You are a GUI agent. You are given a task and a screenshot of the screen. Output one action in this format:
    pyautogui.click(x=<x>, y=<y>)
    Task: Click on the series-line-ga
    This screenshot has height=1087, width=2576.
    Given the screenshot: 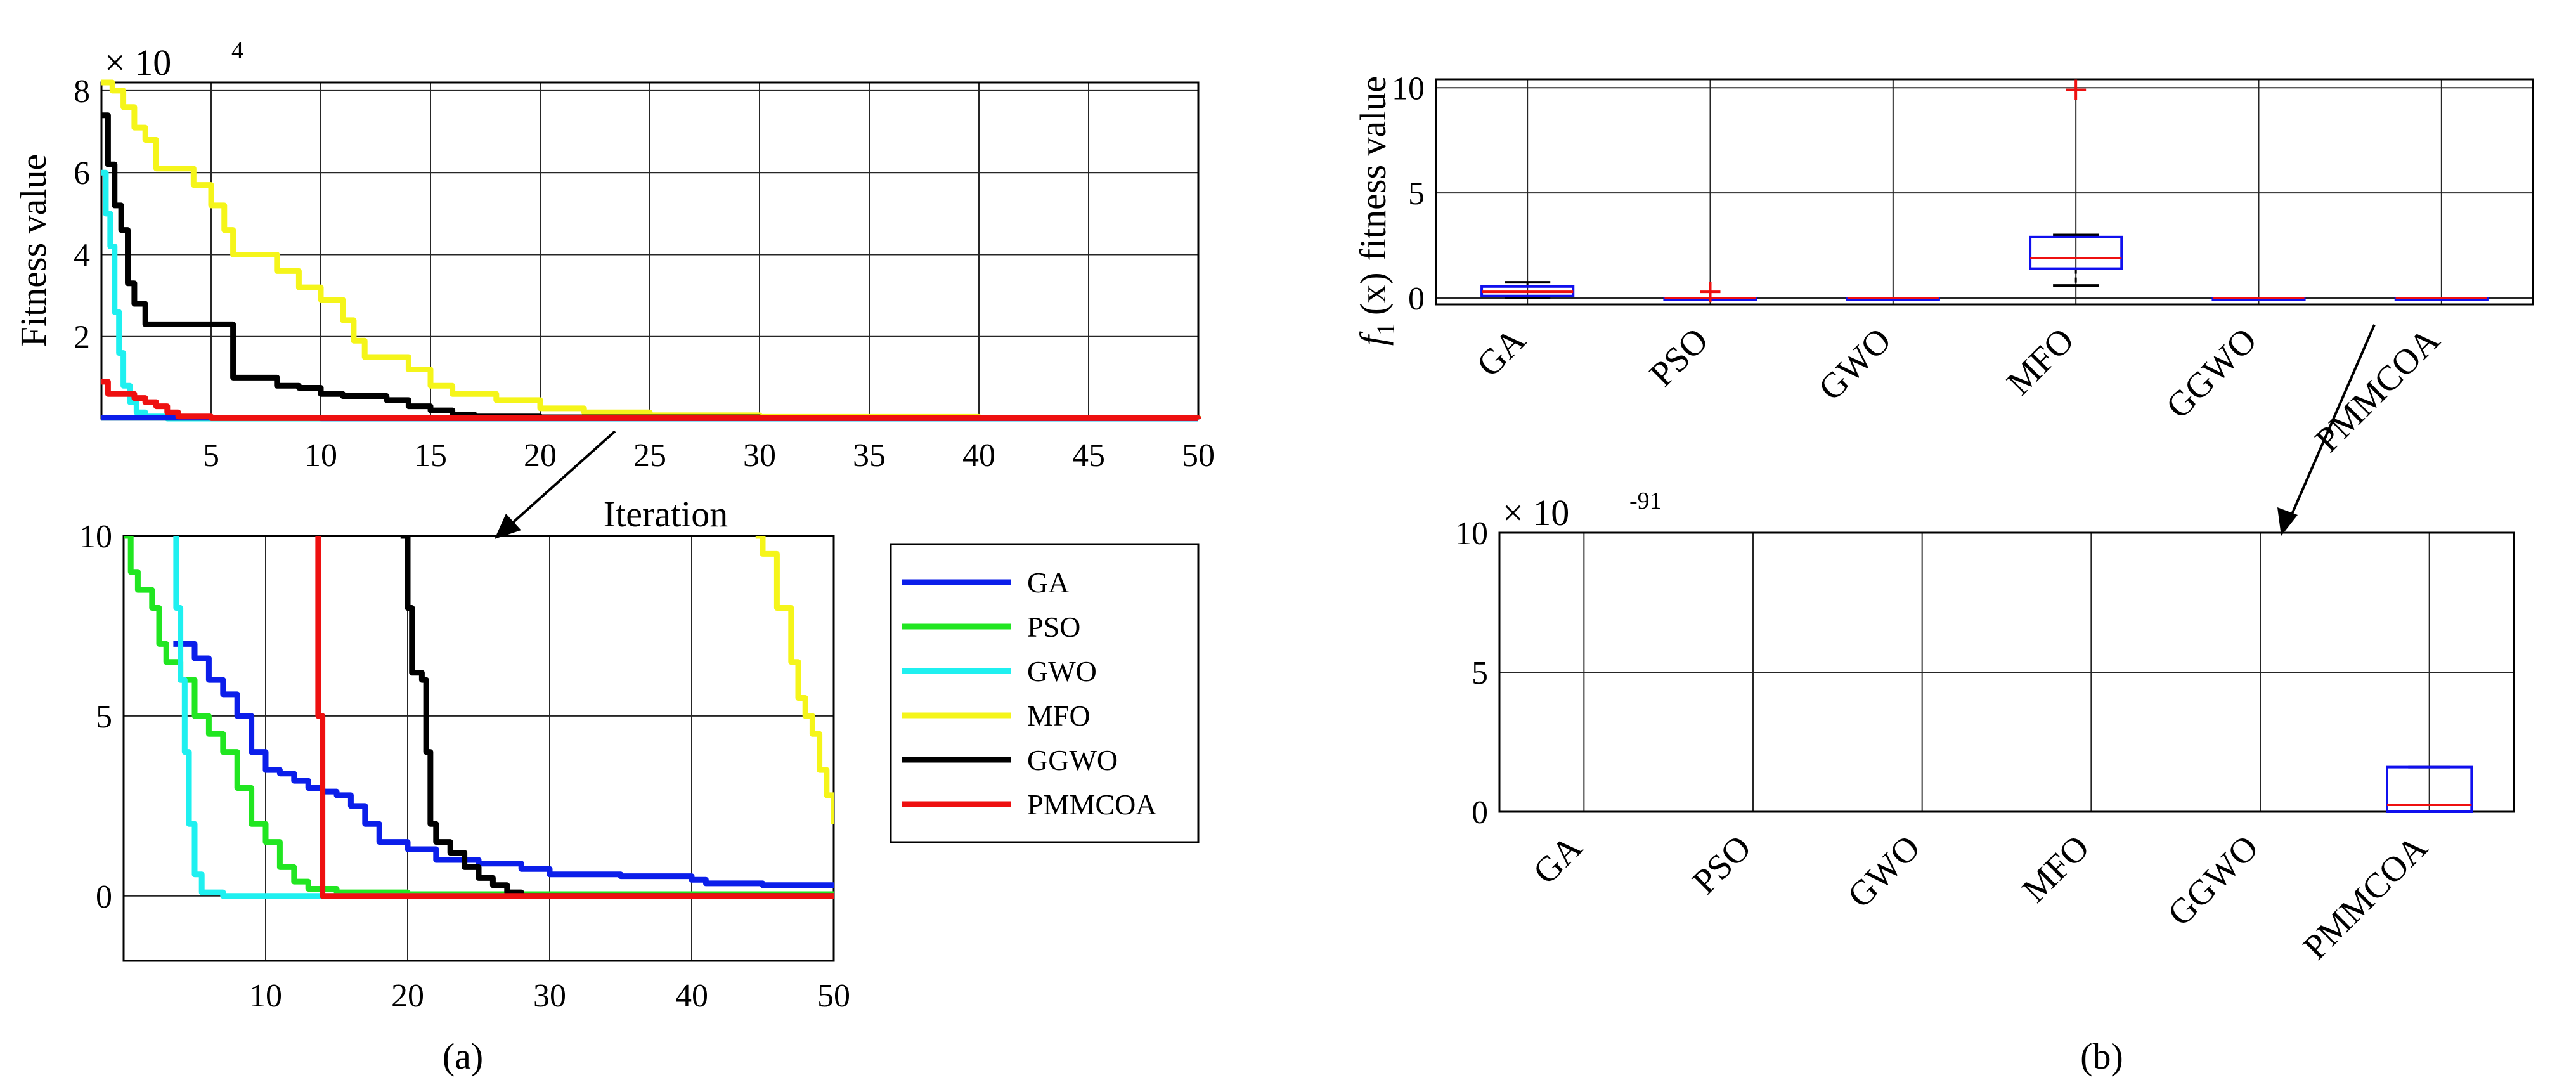 What is the action you would take?
    pyautogui.click(x=503, y=764)
    